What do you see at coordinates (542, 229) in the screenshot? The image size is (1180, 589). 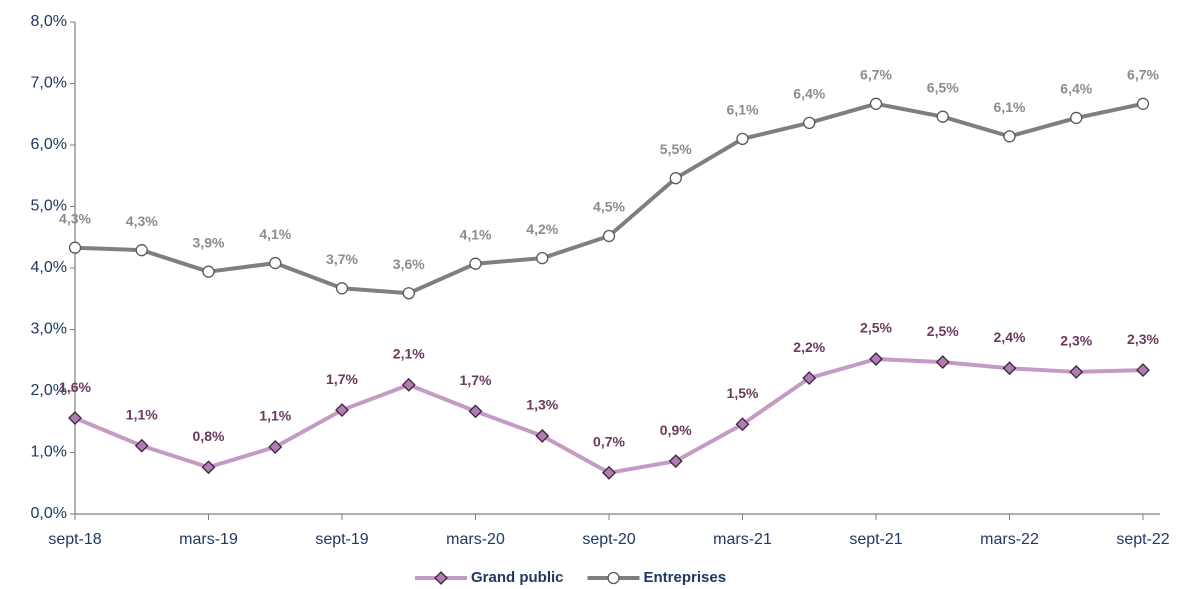 I see `value-label: 4,2%` at bounding box center [542, 229].